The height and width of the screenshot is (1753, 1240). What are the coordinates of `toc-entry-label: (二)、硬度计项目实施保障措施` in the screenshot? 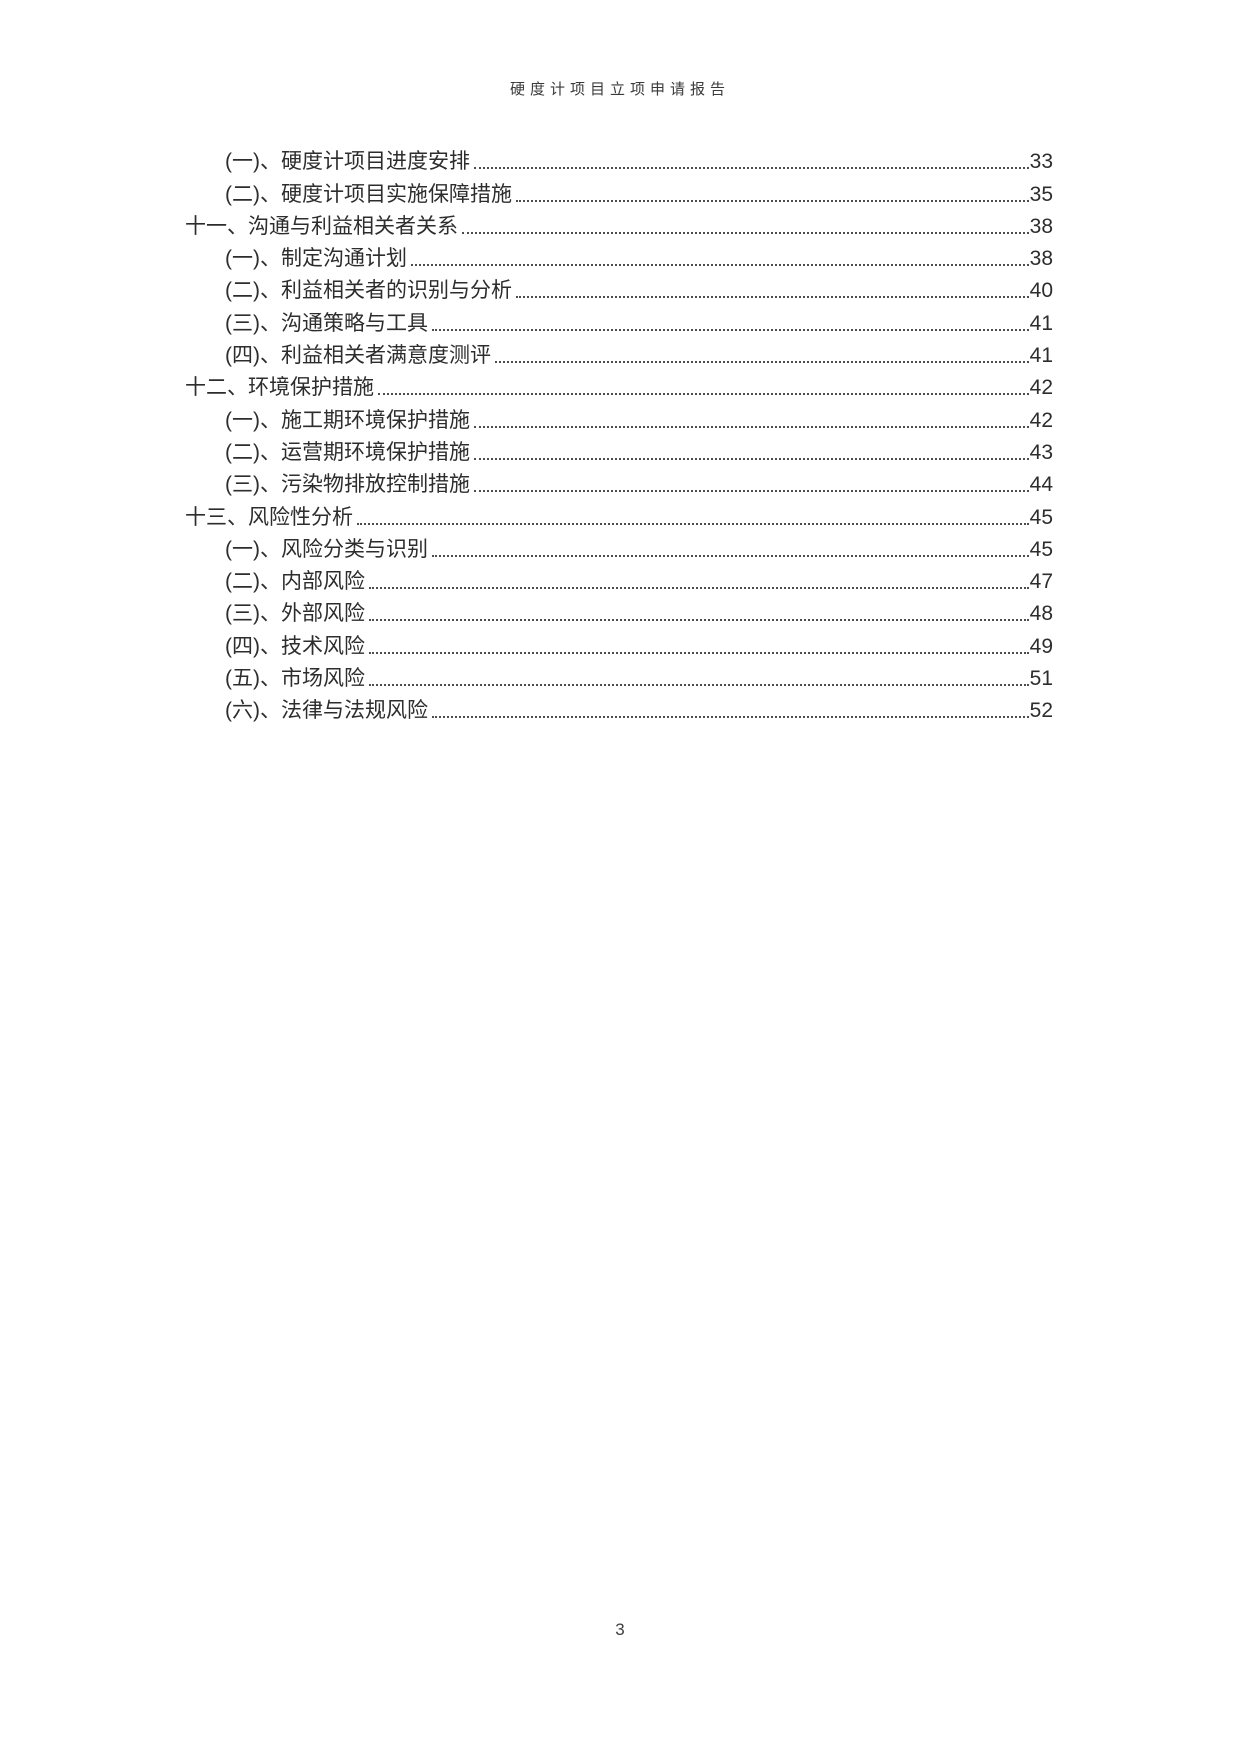 It's located at (368, 194).